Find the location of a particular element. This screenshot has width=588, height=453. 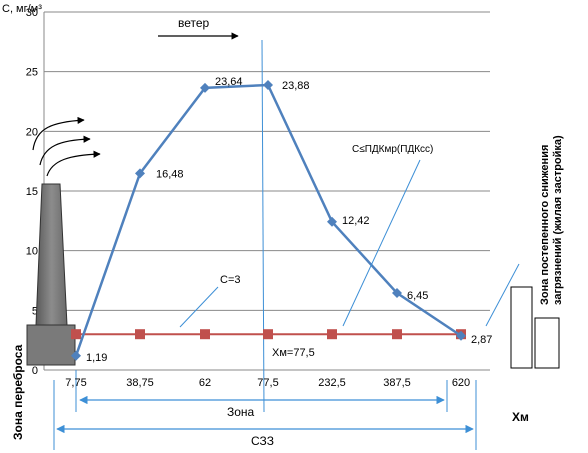

pdk-leader is located at coordinates (381, 243).